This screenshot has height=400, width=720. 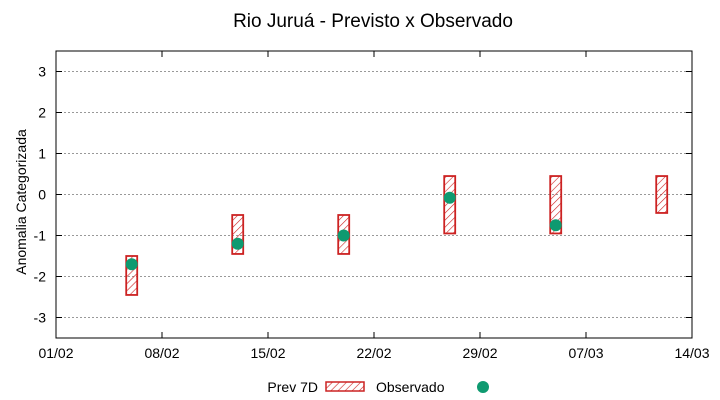 What do you see at coordinates (42, 154) in the screenshot?
I see `y-tick-label: 1` at bounding box center [42, 154].